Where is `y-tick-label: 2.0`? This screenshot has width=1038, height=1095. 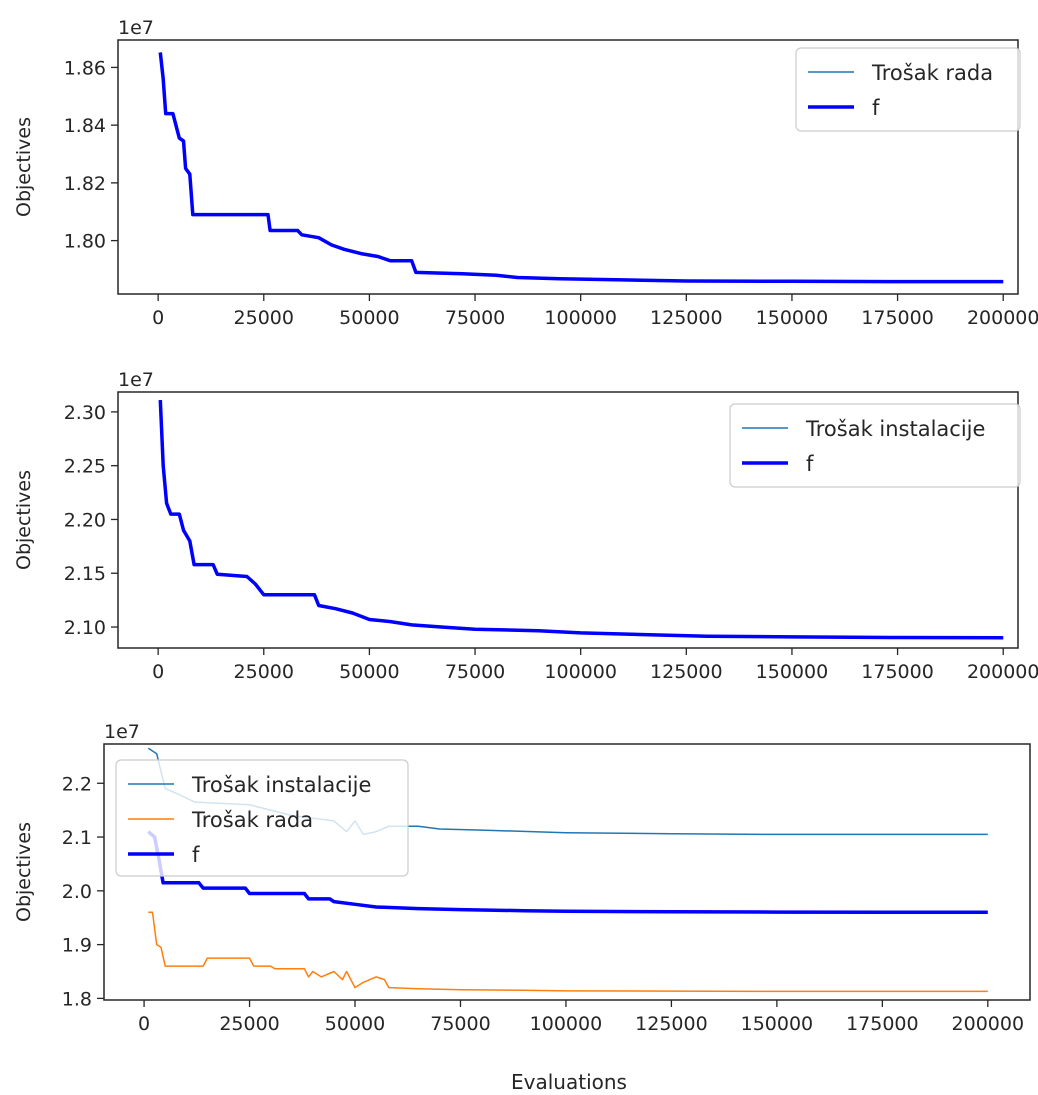 y-tick-label: 2.0 is located at coordinates (77, 892).